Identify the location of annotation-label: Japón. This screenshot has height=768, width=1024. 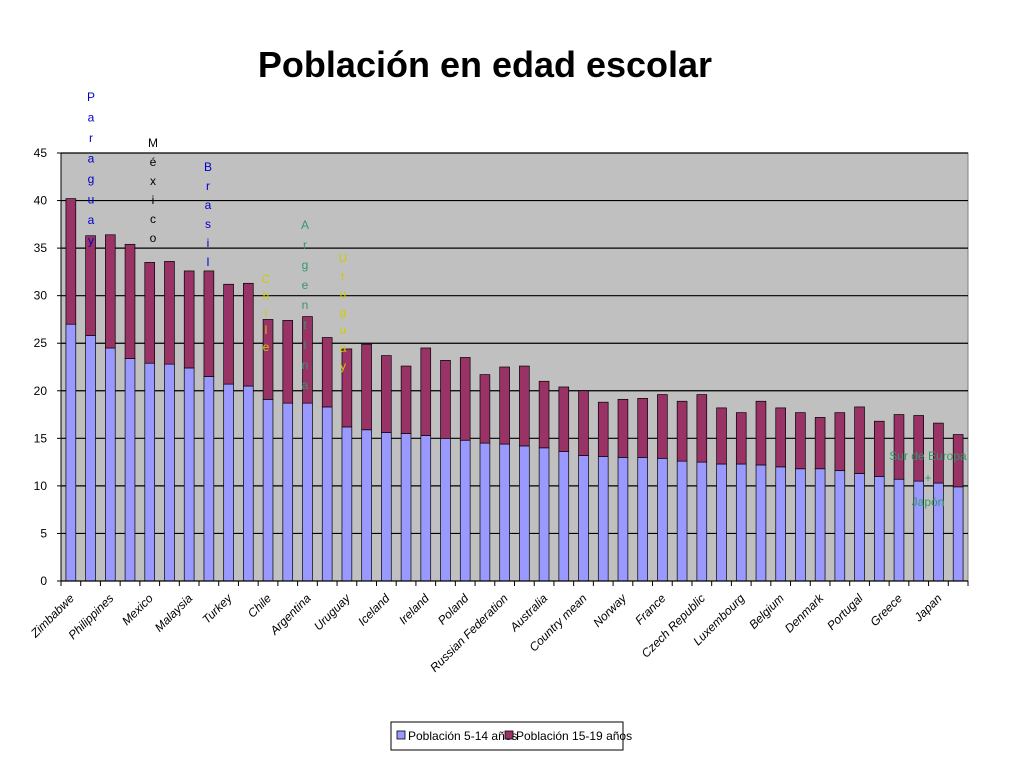
(928, 502).